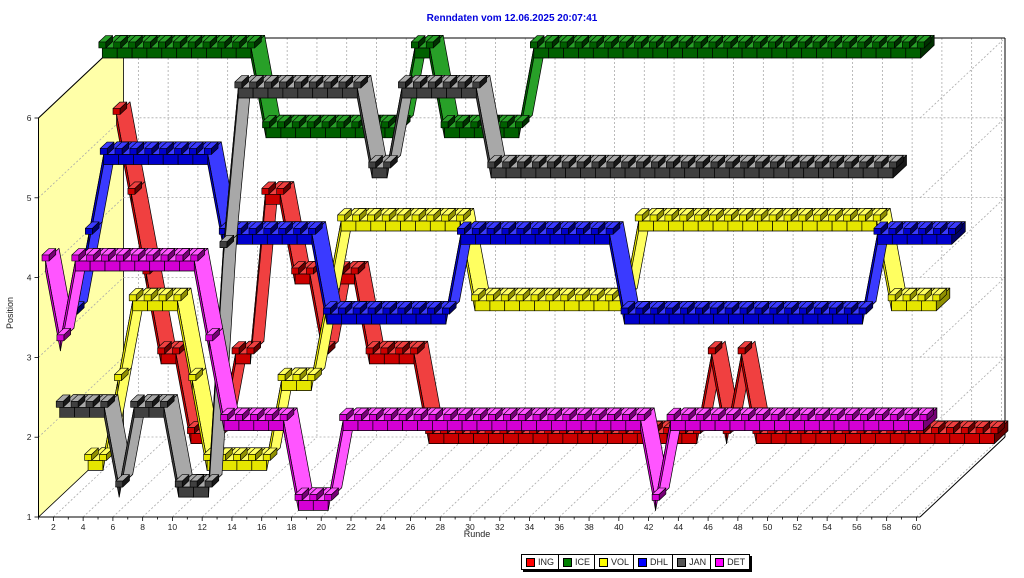 The width and height of the screenshot is (1024, 578). I want to click on x-tick-label: 30, so click(470, 527).